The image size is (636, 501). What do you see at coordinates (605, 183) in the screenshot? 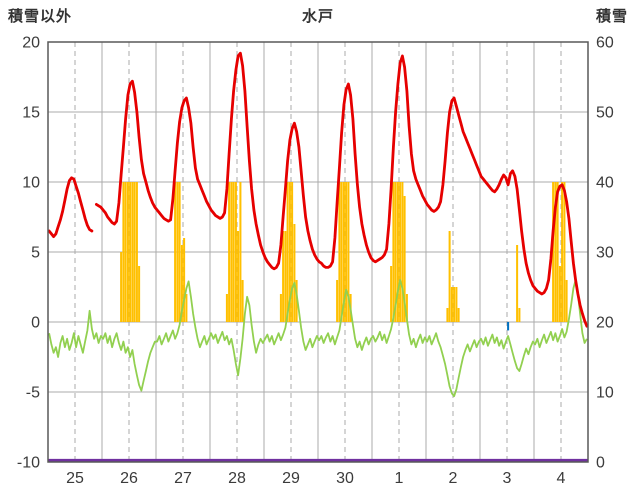
I see `svg-text: 40` at bounding box center [605, 183].